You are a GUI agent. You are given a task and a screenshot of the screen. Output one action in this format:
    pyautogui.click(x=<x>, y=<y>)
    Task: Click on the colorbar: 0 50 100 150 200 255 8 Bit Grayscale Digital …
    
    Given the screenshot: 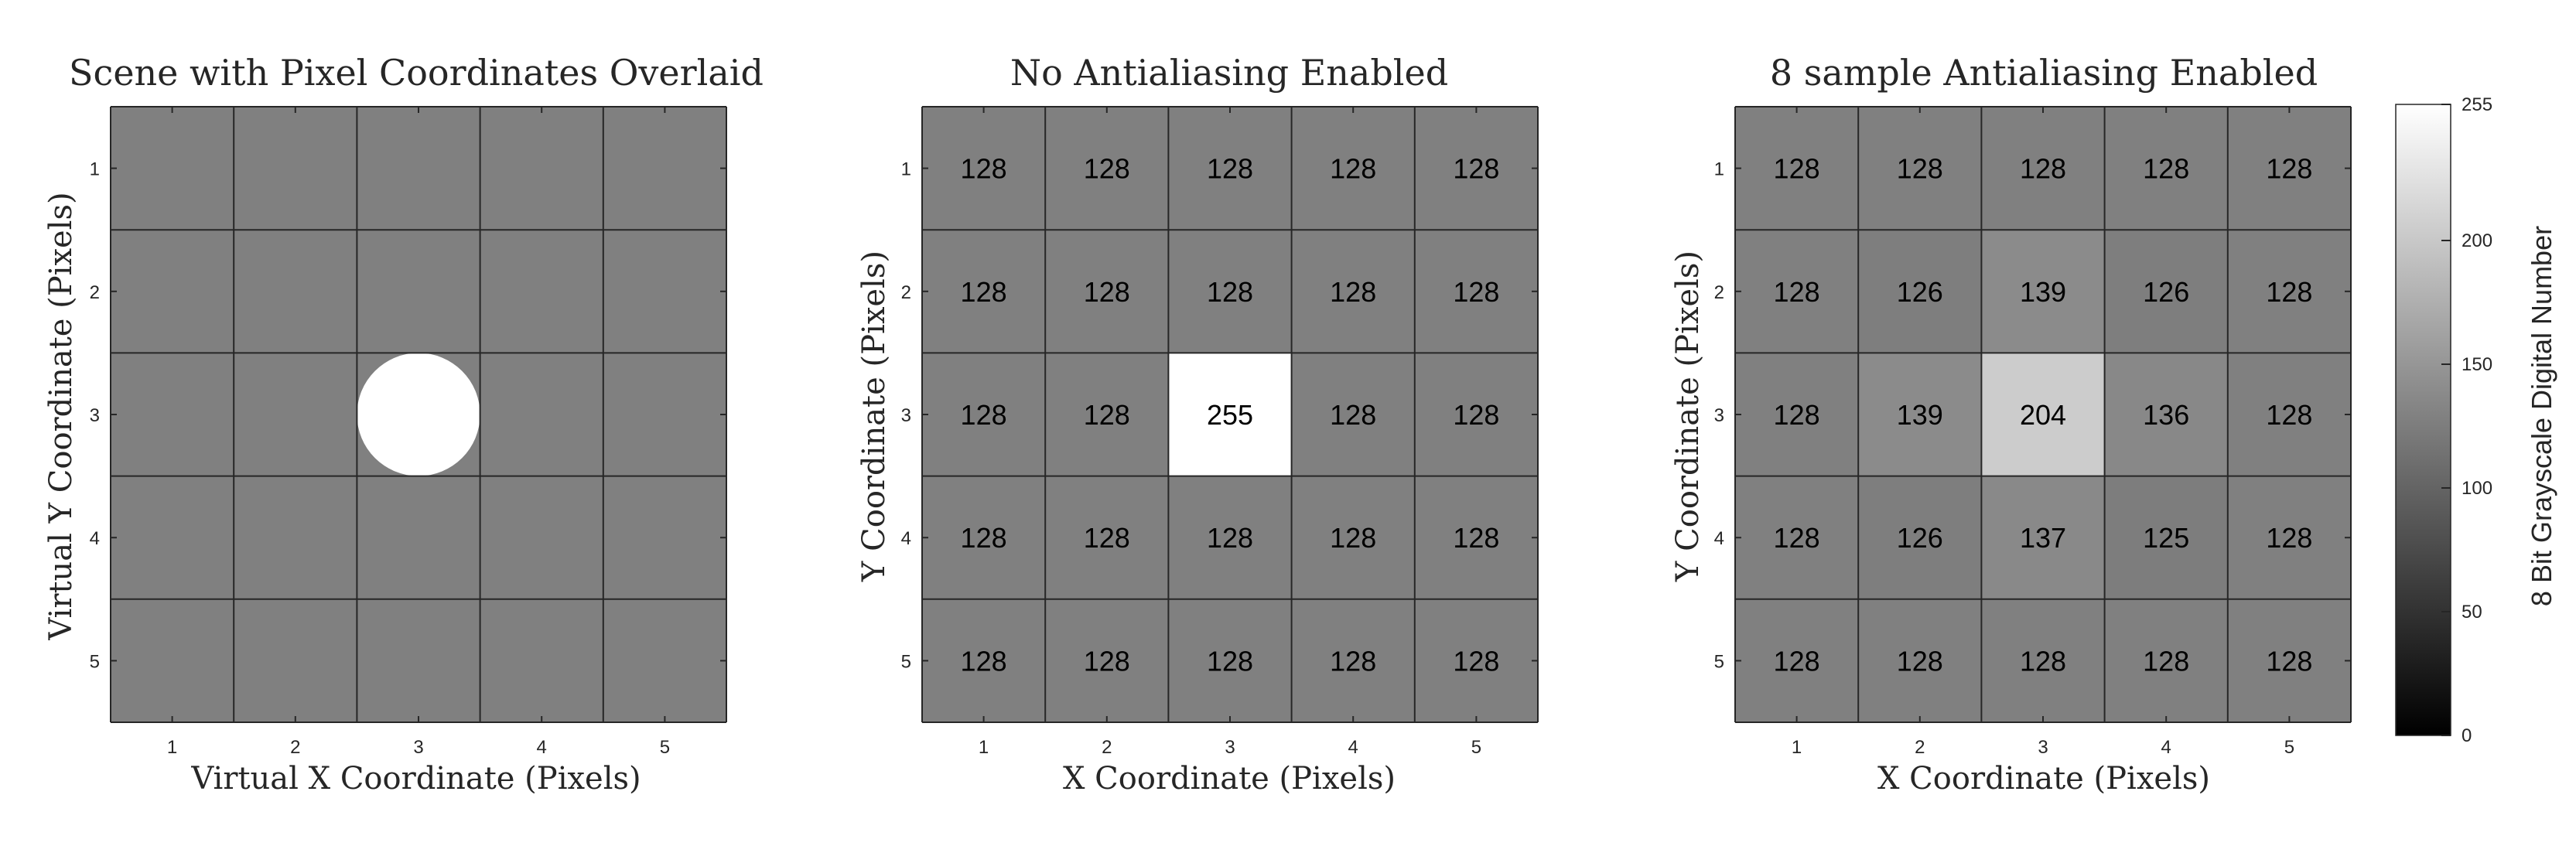 What is the action you would take?
    pyautogui.click(x=2476, y=420)
    